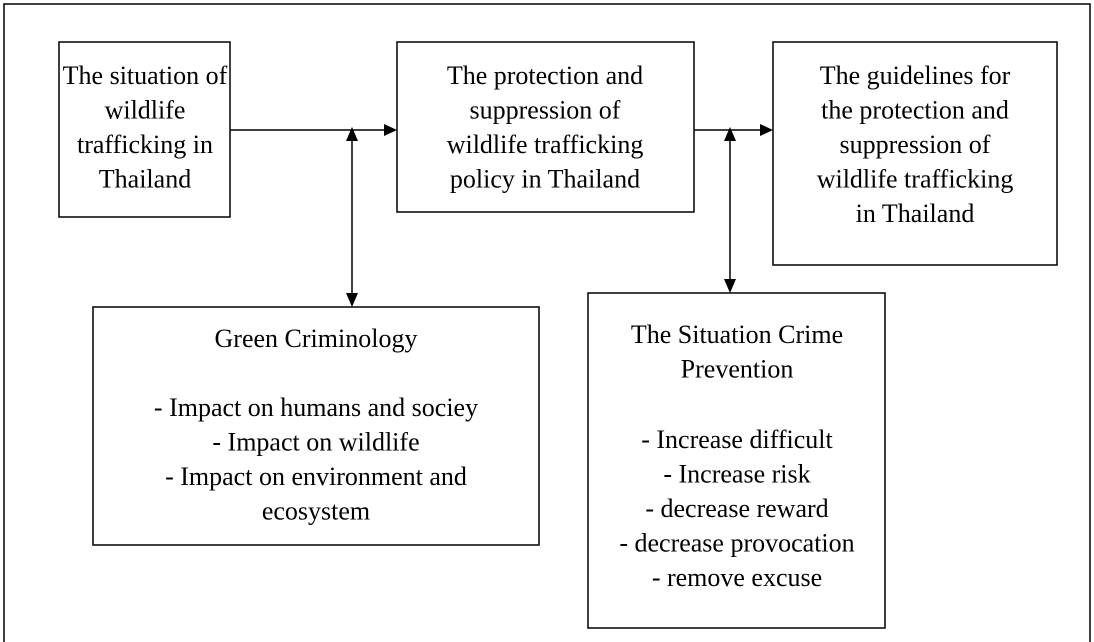  I want to click on node-text: The protection and, so click(545, 75).